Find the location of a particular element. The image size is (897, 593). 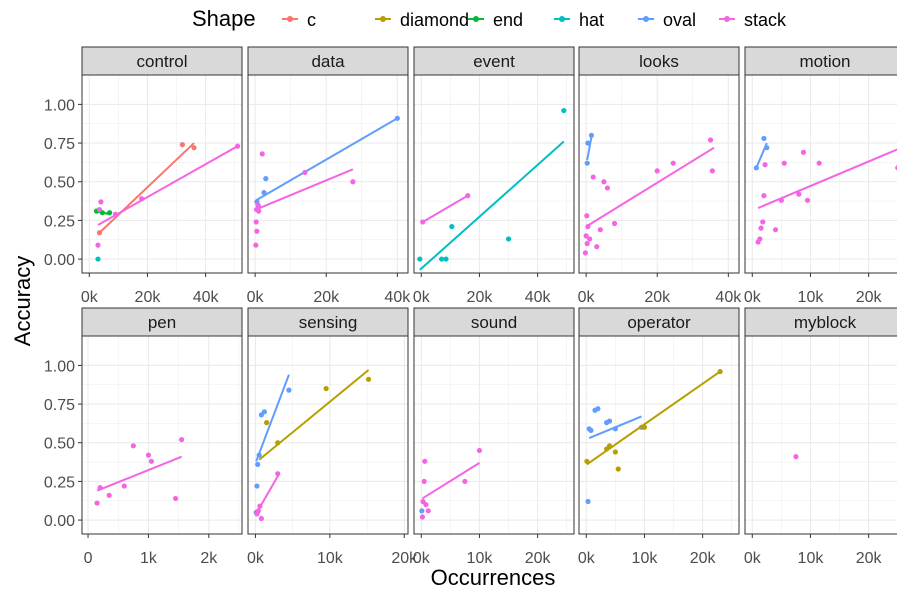

panel-myblock: myblock 0k 10k 20k is located at coordinates (820, 437).